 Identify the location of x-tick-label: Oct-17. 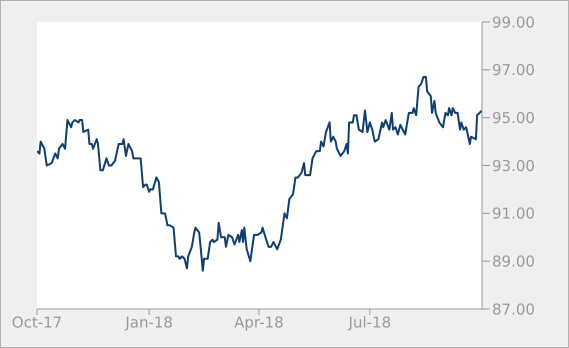
(37, 323).